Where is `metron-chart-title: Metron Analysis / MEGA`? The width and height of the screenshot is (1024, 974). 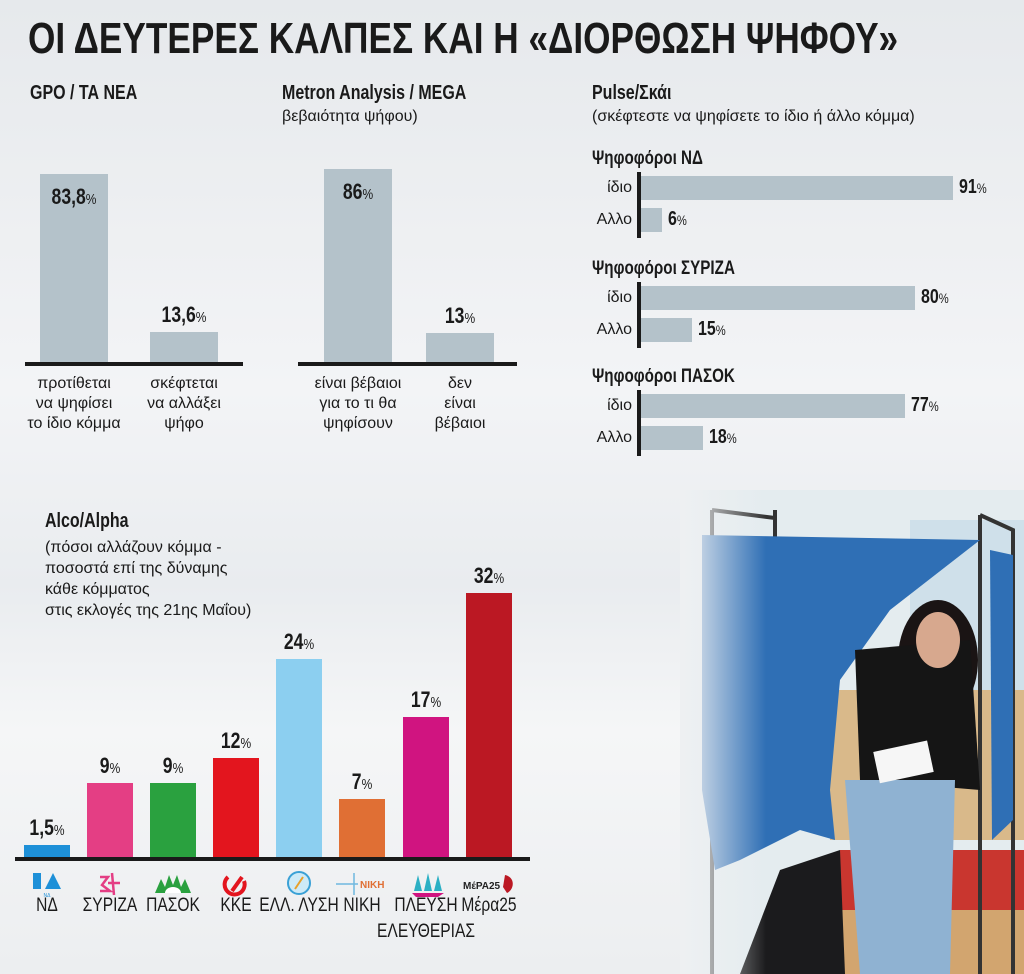 metron-chart-title: Metron Analysis / MEGA is located at coordinates (374, 93).